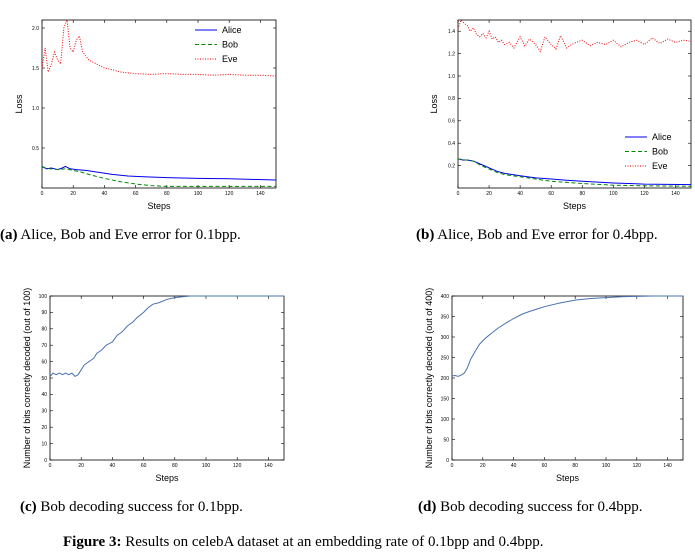  I want to click on caption-b-tag: (b), so click(425, 235).